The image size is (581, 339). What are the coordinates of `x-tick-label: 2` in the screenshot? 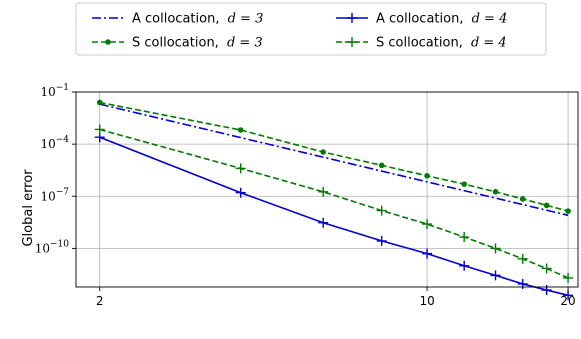 It's located at (100, 301).